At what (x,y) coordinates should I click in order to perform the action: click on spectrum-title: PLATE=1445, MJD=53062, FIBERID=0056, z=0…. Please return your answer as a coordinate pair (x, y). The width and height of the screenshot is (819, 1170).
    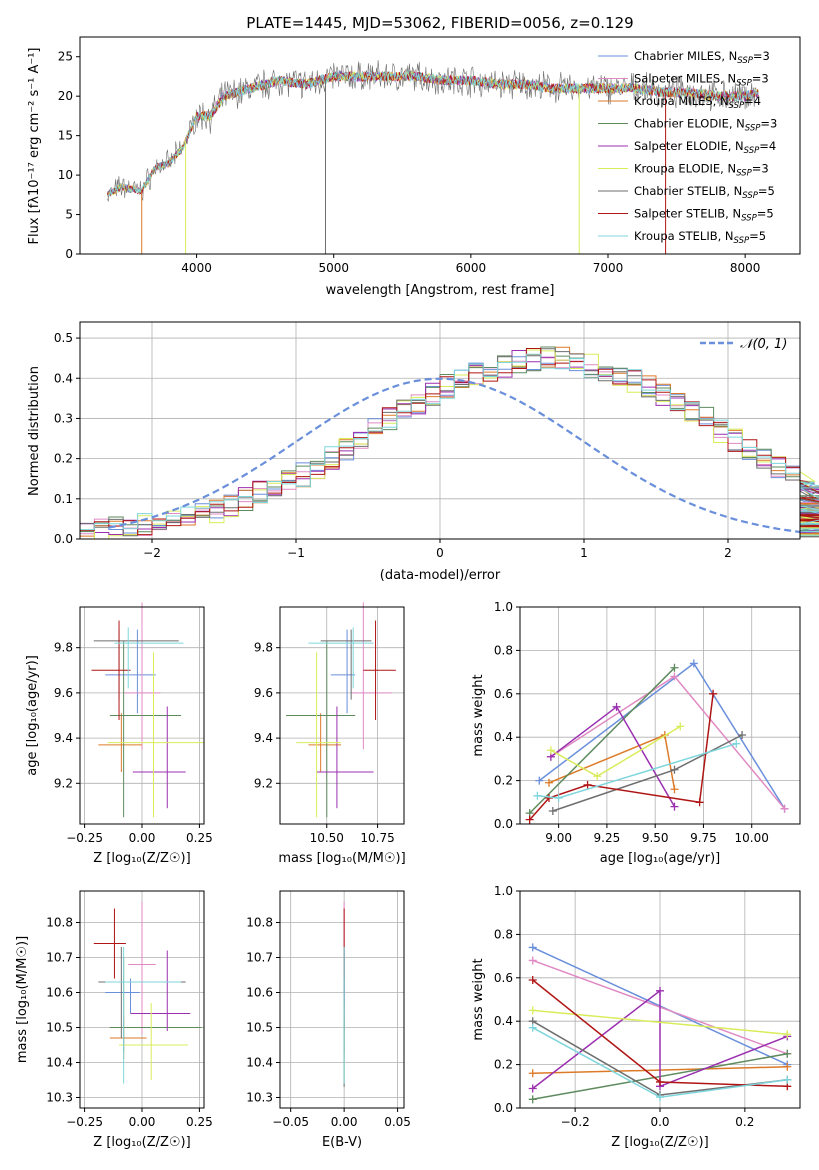
    Looking at the image, I should click on (439, 23).